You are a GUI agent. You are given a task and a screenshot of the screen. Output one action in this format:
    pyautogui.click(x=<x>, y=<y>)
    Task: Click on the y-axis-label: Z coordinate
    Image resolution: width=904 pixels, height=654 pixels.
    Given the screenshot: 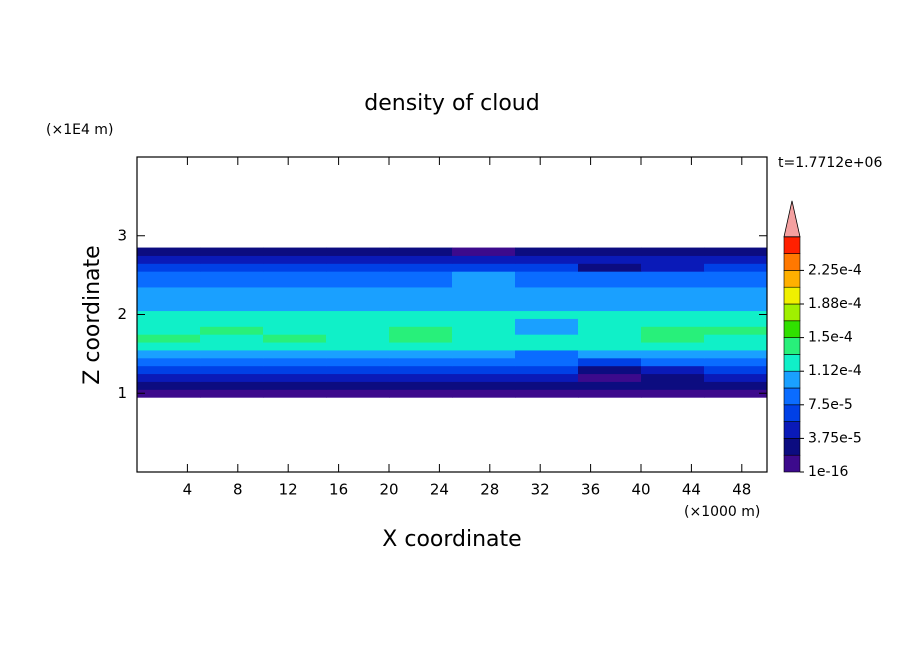 What is the action you would take?
    pyautogui.click(x=92, y=314)
    